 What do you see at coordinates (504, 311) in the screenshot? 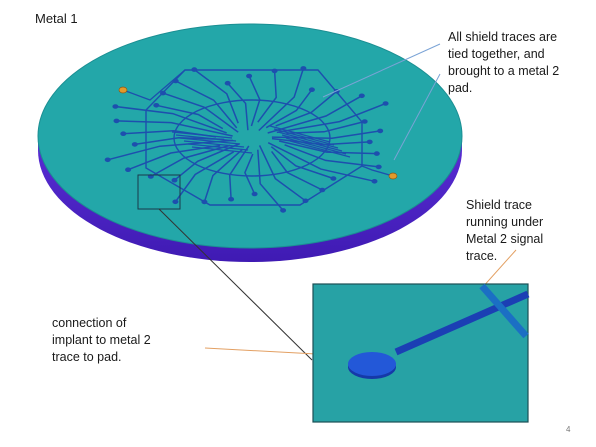
I see `inset-signal-trace` at bounding box center [504, 311].